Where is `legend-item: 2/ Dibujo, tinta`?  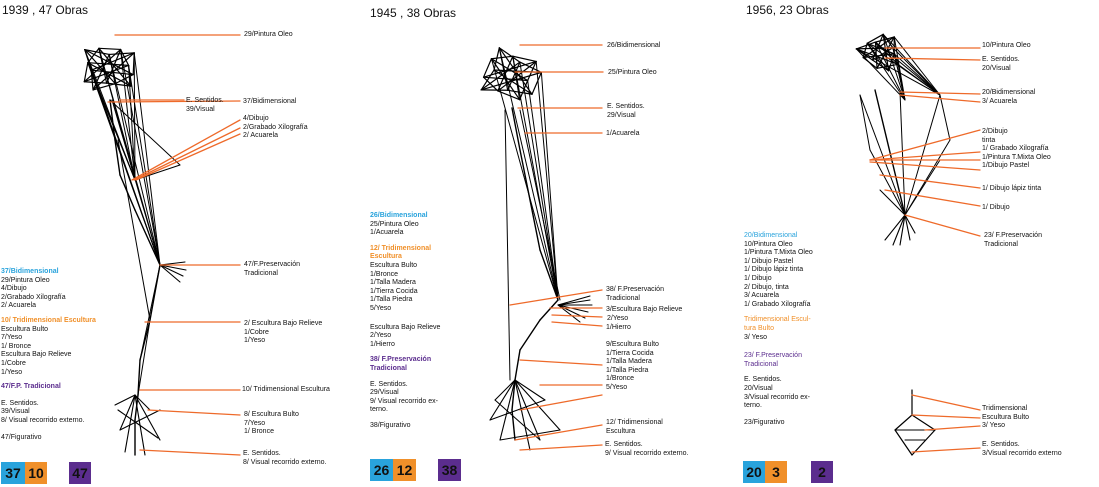
legend-item: 2/ Dibujo, tinta is located at coordinates (766, 287).